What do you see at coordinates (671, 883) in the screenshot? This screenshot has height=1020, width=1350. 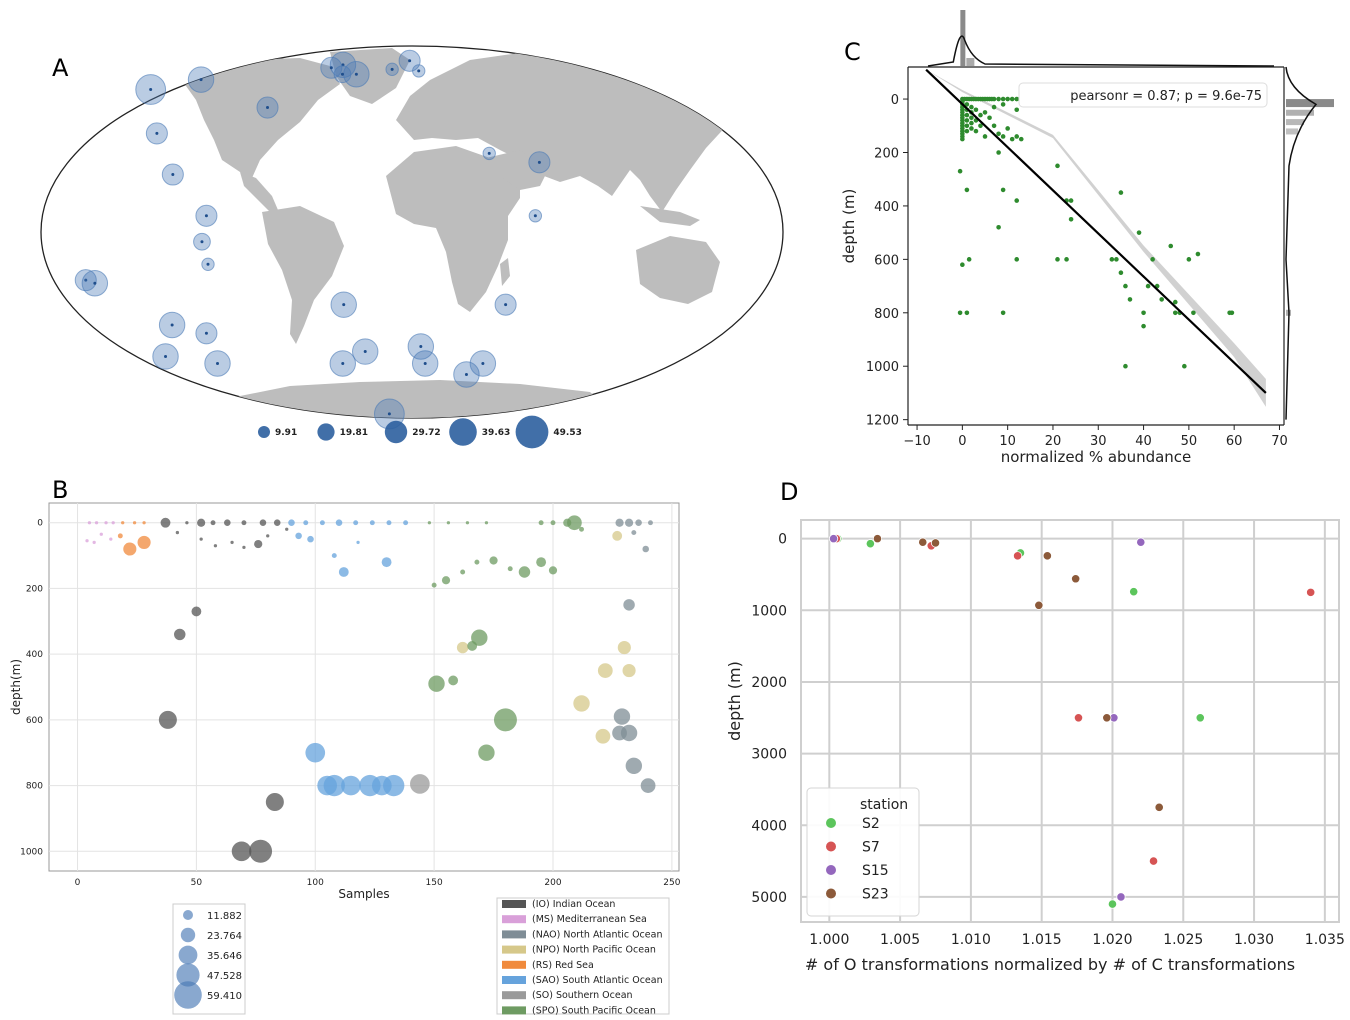 I see `x-tick-label: 250` at bounding box center [671, 883].